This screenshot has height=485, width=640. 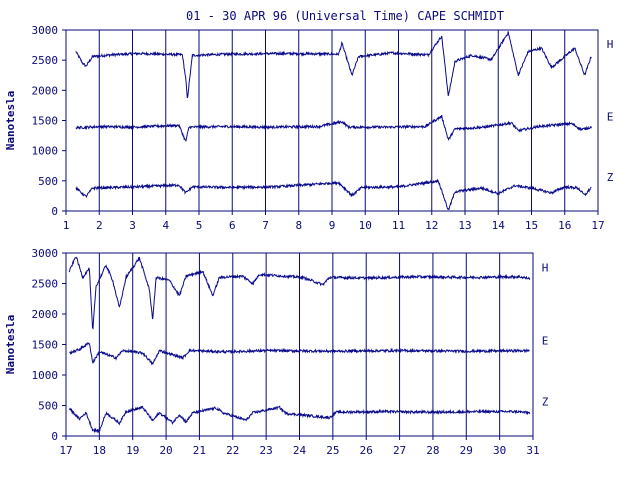 What do you see at coordinates (333, 65) in the screenshot?
I see `panel-top-trace-h` at bounding box center [333, 65].